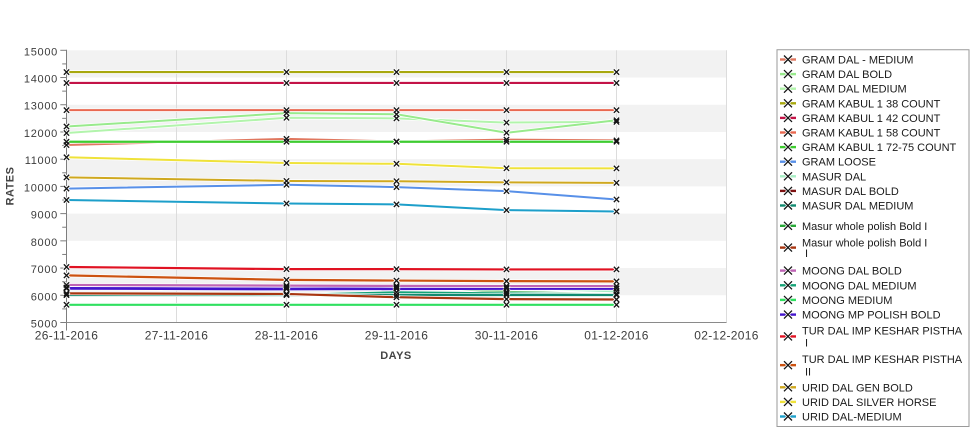 This screenshot has width=975, height=429. Describe the element at coordinates (41, 107) in the screenshot. I see `svg-text: 13000` at that location.